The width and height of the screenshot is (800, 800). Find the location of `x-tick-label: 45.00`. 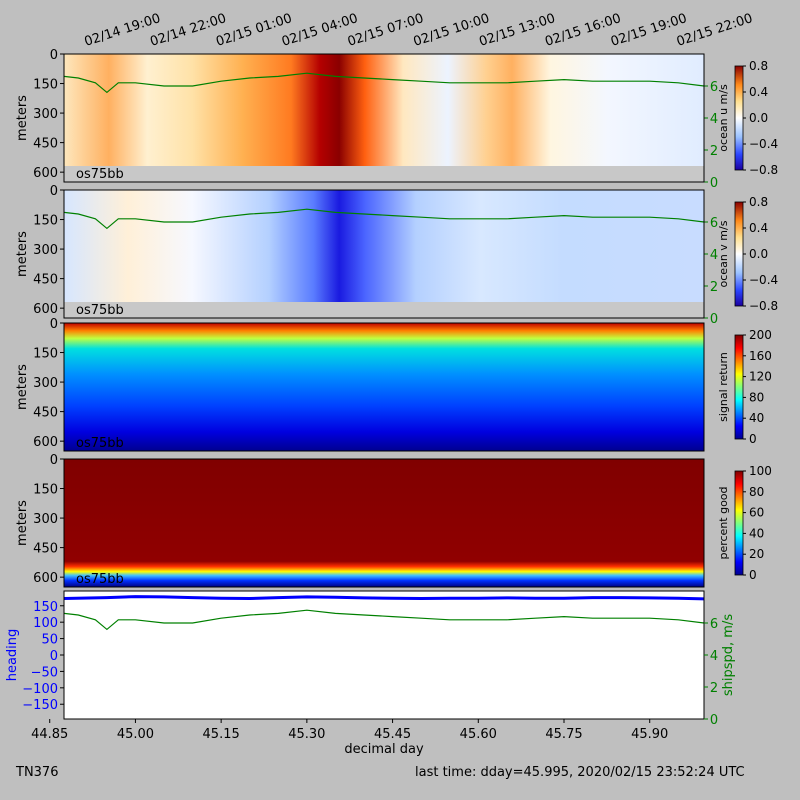

x-tick-label: 45.00 is located at coordinates (135, 734).